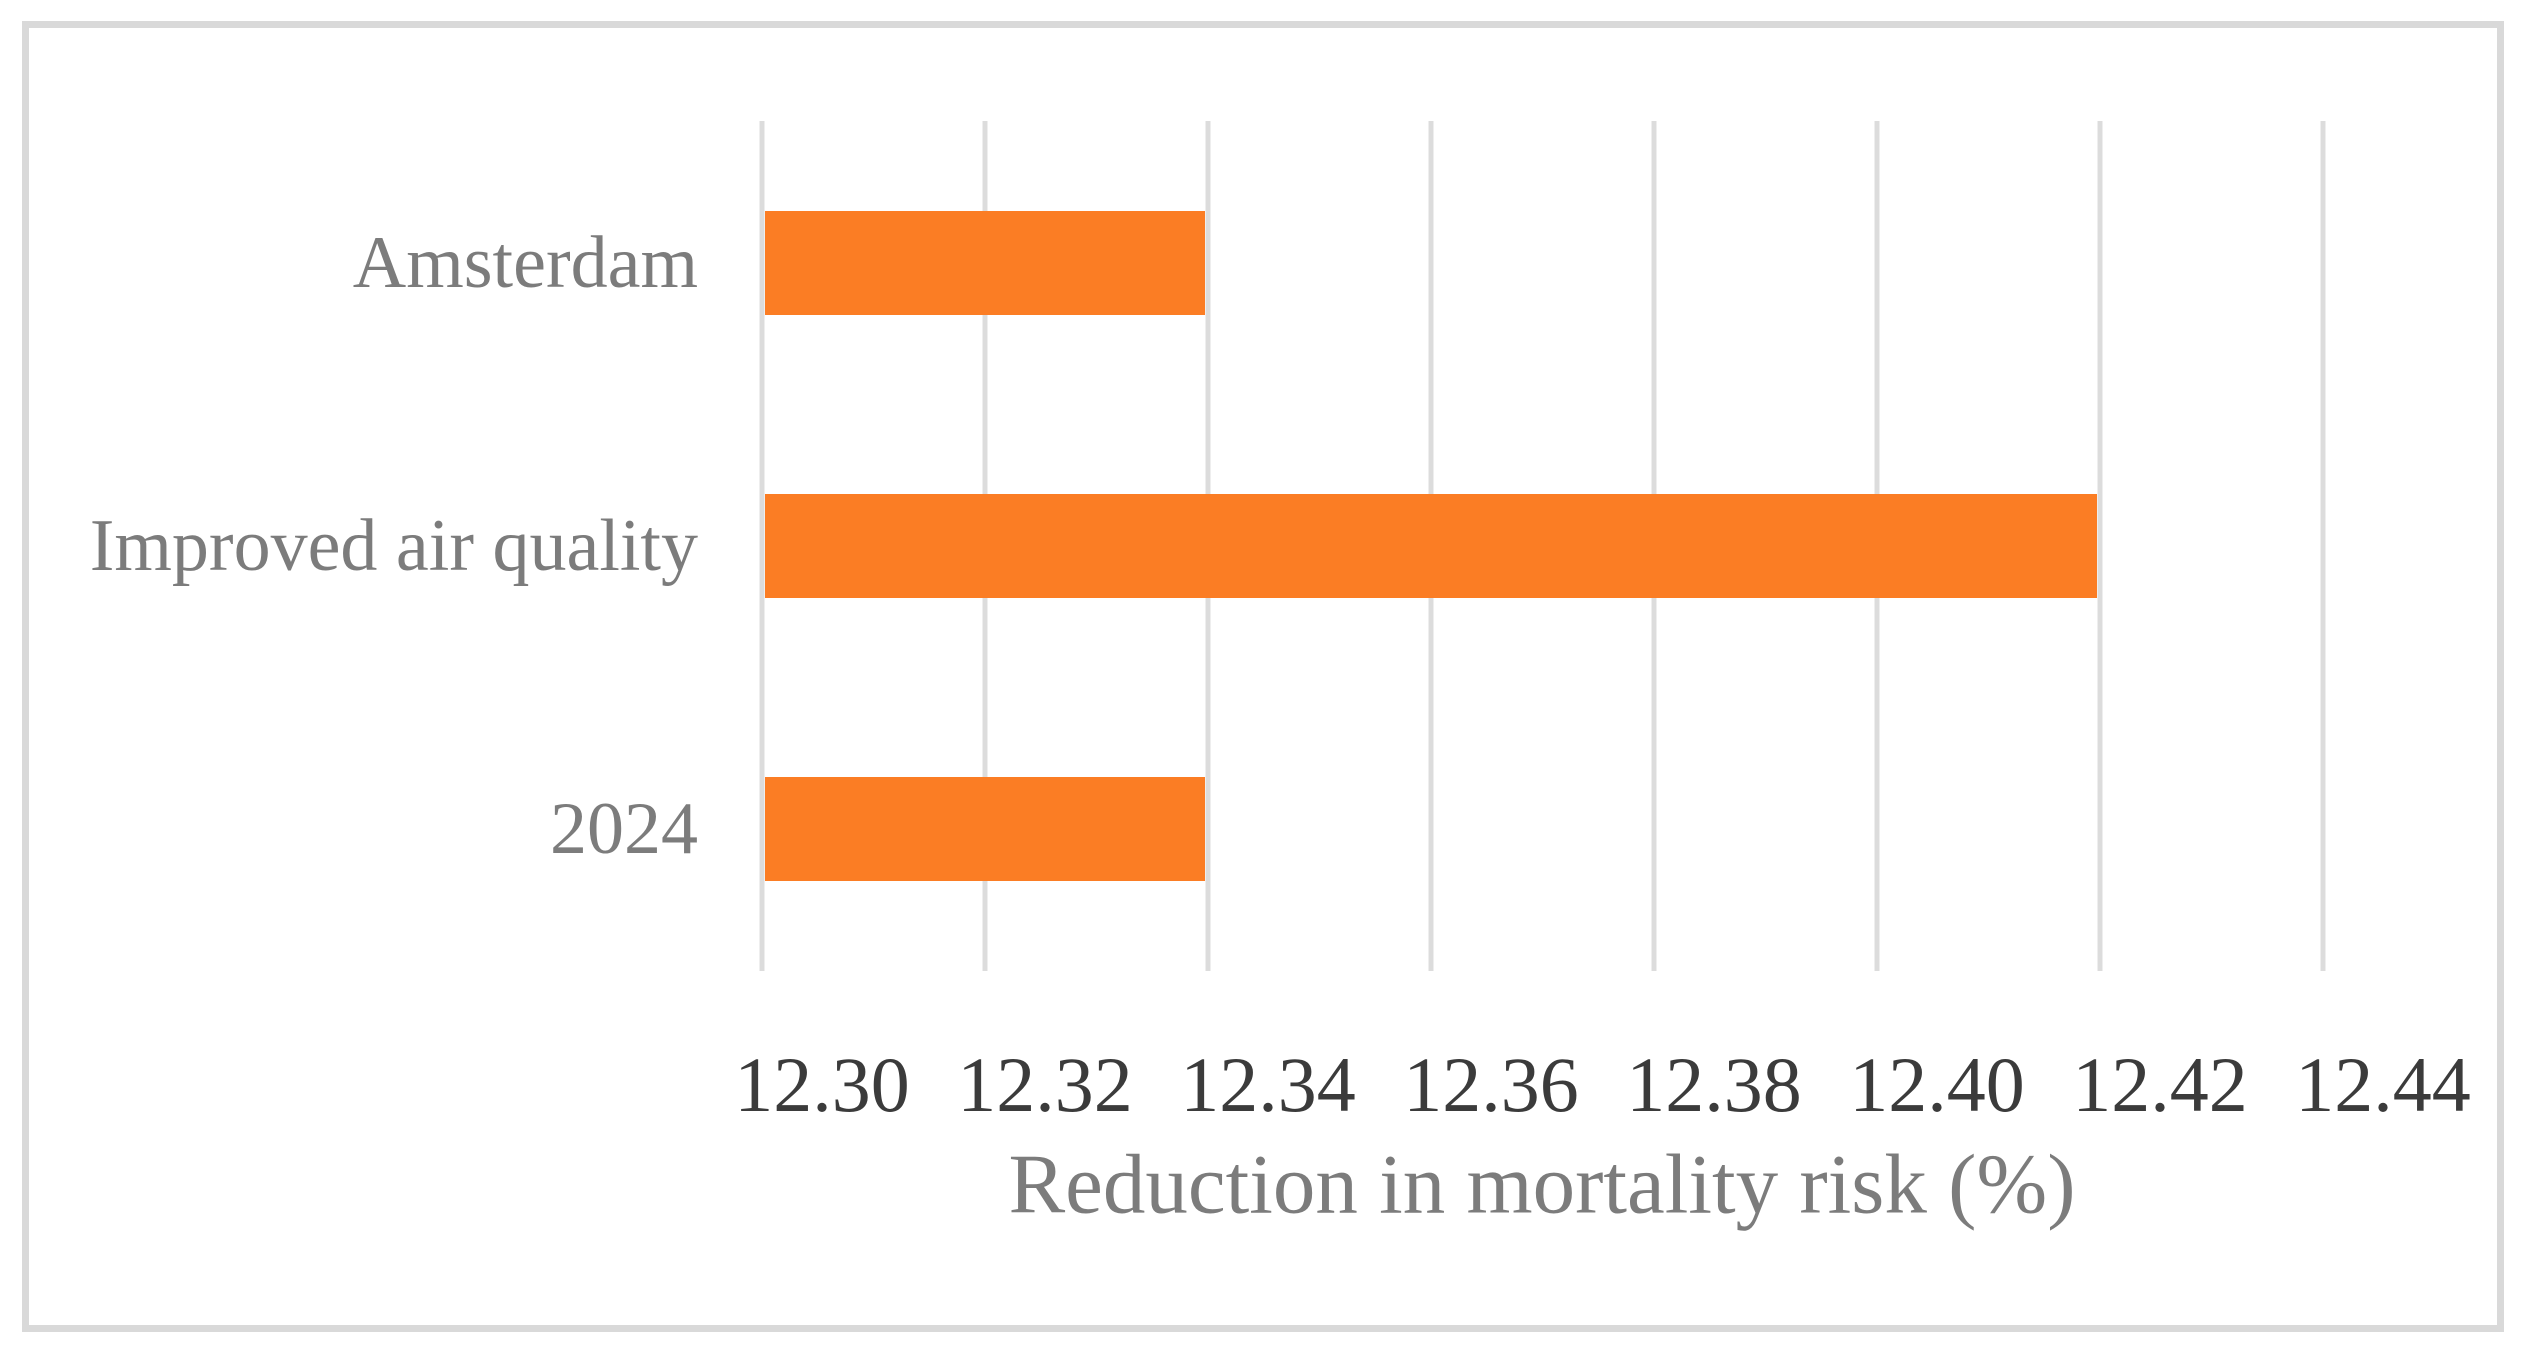  Describe the element at coordinates (985, 262) in the screenshot. I see `bar-amsterdam` at that location.